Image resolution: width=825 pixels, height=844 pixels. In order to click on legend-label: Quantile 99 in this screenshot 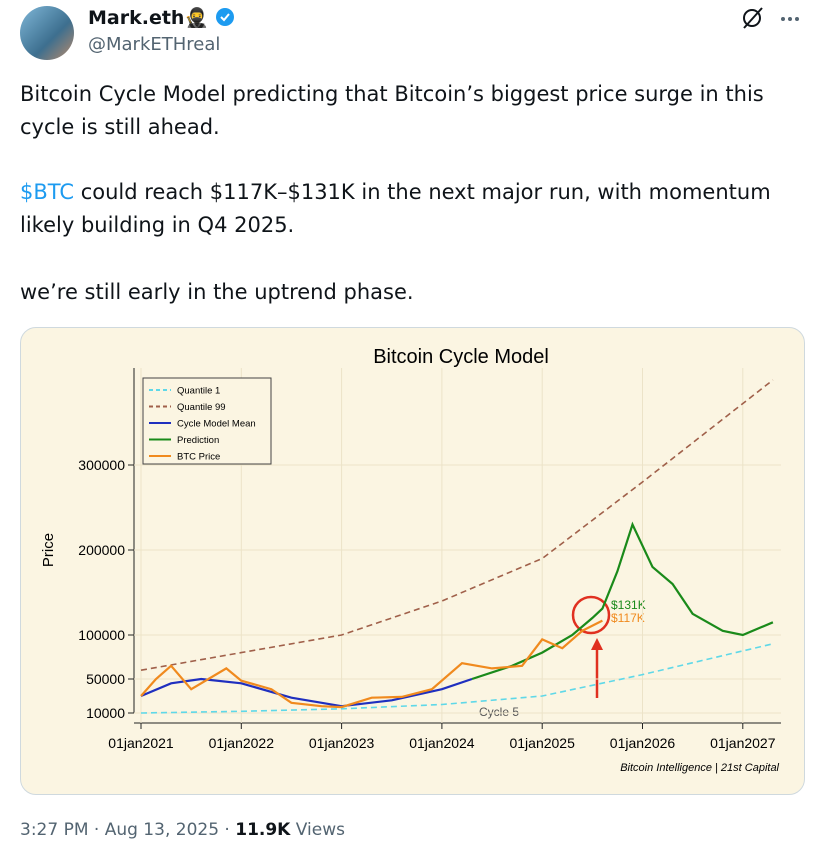, I will do `click(201, 407)`.